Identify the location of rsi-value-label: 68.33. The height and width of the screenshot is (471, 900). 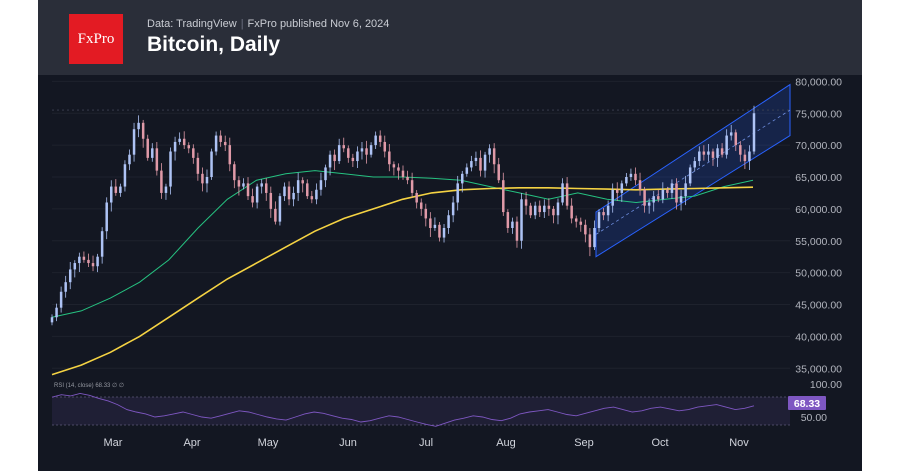
(807, 404).